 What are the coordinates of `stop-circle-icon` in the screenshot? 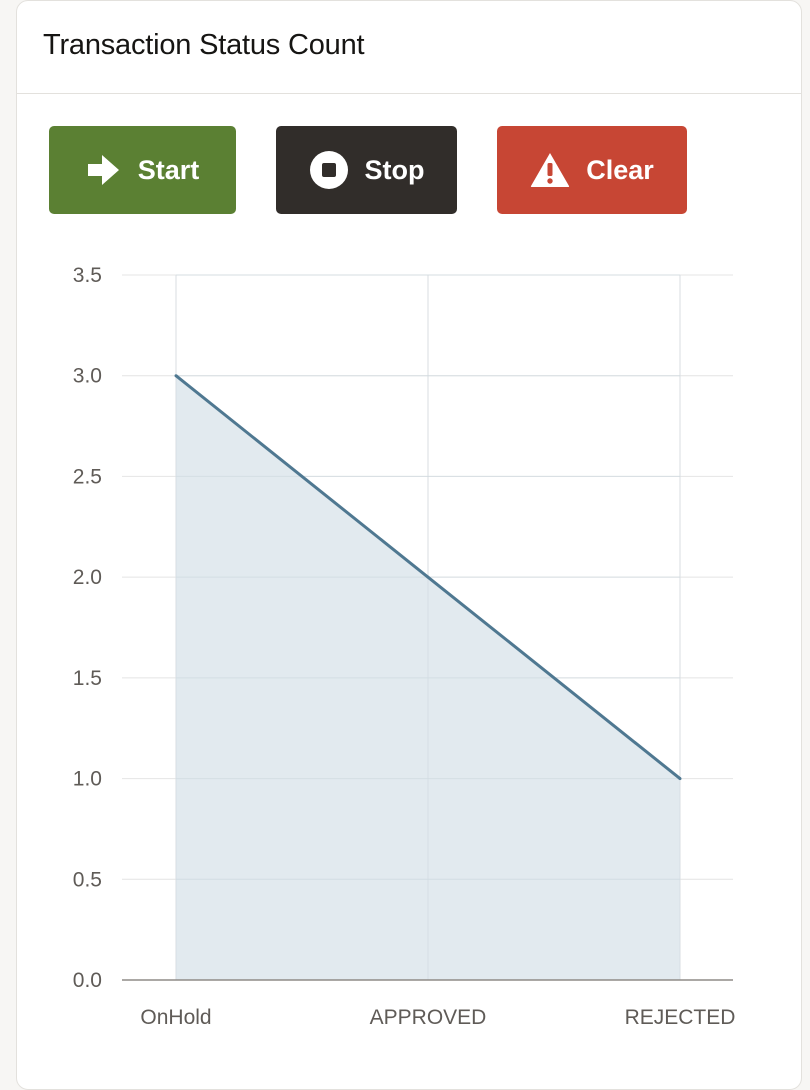 It's located at (329, 170).